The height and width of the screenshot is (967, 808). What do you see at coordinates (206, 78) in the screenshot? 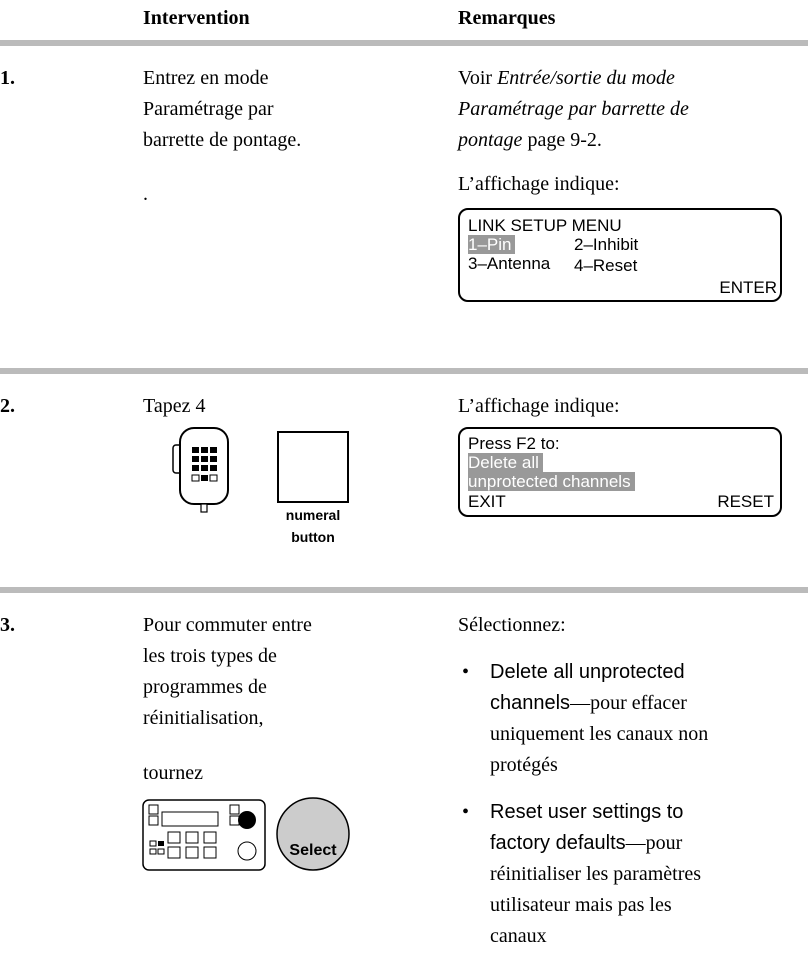
I see `step-text: Entrez en mode` at bounding box center [206, 78].